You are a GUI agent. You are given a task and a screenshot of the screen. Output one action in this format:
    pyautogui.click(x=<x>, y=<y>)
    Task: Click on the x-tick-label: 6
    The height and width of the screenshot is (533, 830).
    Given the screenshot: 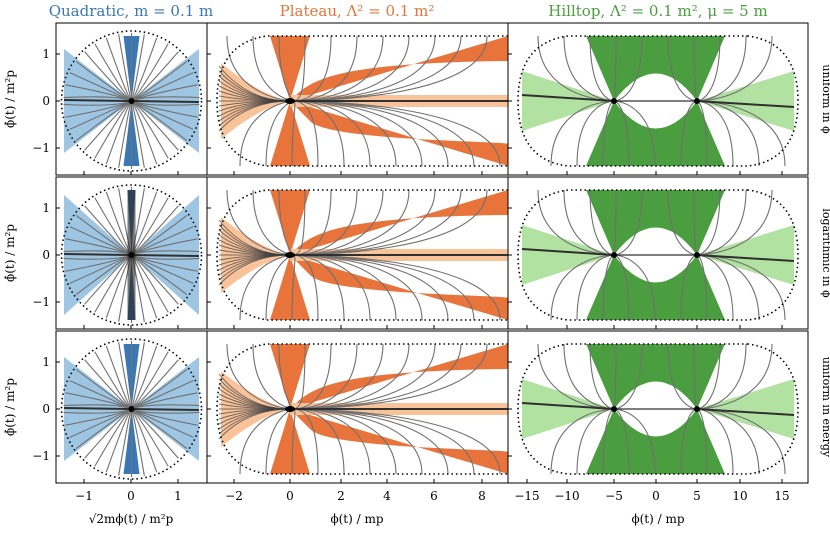 What is the action you would take?
    pyautogui.click(x=434, y=496)
    